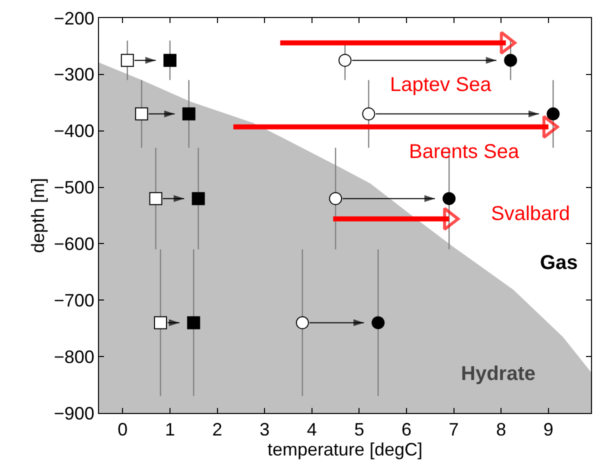  What do you see at coordinates (74, 188) in the screenshot?
I see `y-tick-label: −500` at bounding box center [74, 188].